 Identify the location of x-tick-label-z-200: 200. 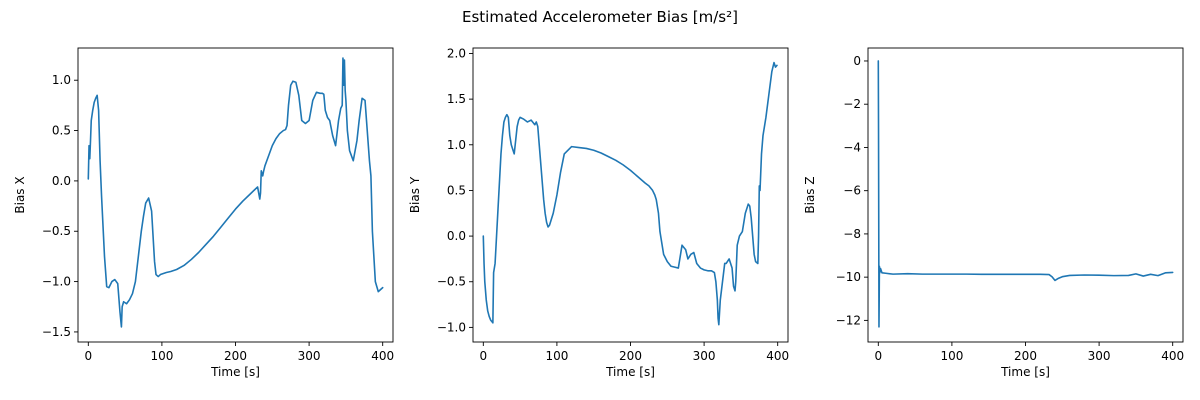
(1025, 356).